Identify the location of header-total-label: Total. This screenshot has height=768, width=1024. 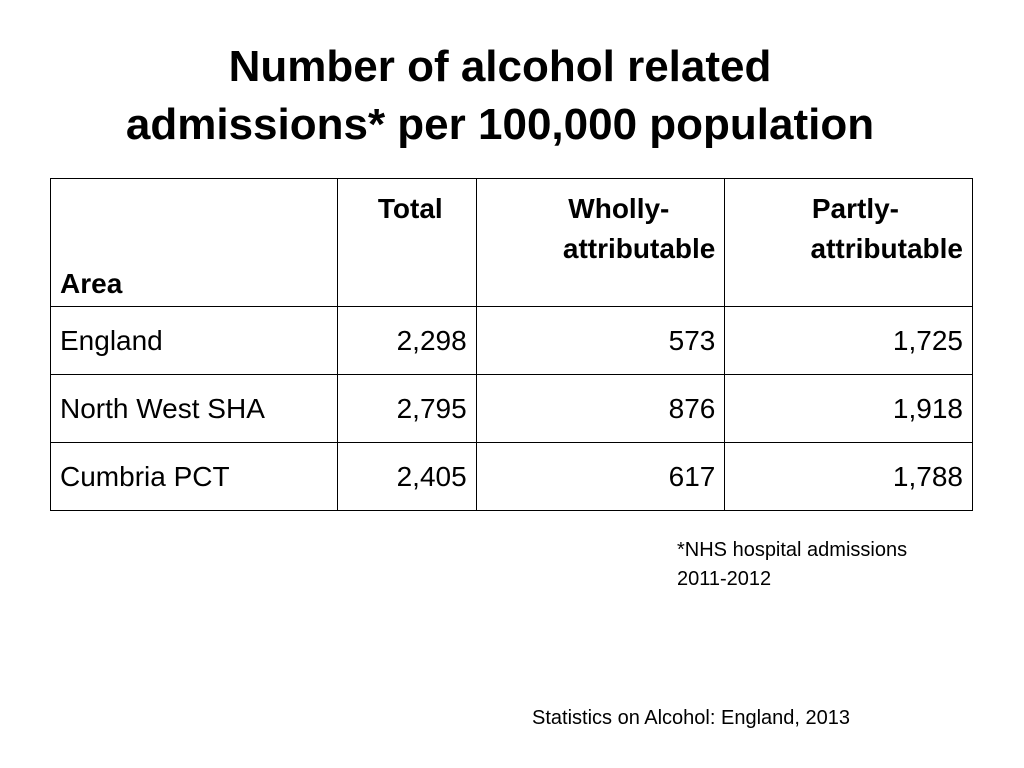
(410, 208).